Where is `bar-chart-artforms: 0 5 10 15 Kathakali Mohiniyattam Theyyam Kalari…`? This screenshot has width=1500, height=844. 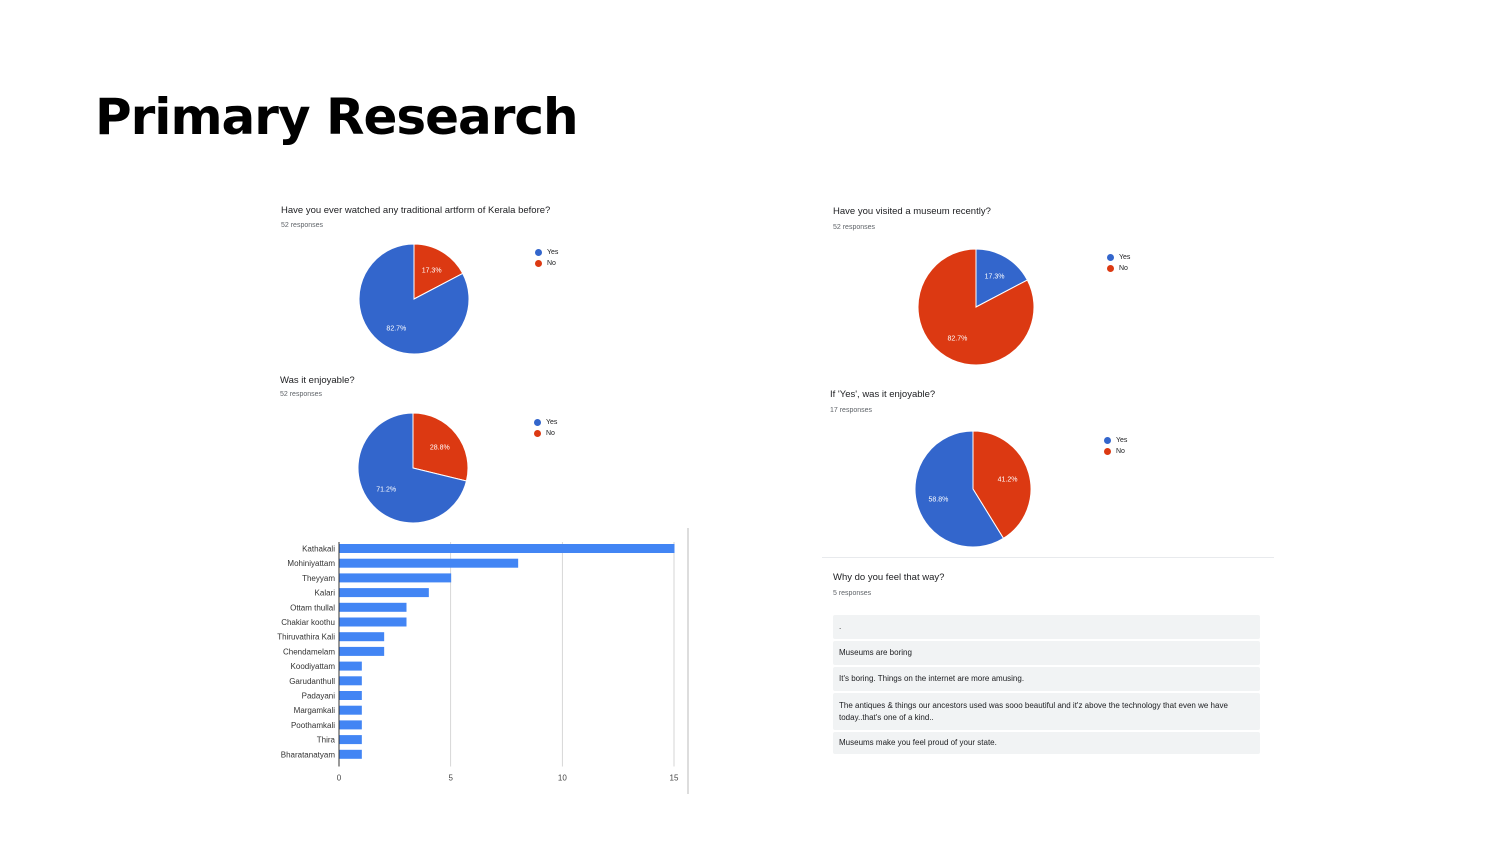
bar-chart-artforms: 0 5 10 15 Kathakali Mohiniyattam Theyyam Kalari… is located at coordinates (483, 661).